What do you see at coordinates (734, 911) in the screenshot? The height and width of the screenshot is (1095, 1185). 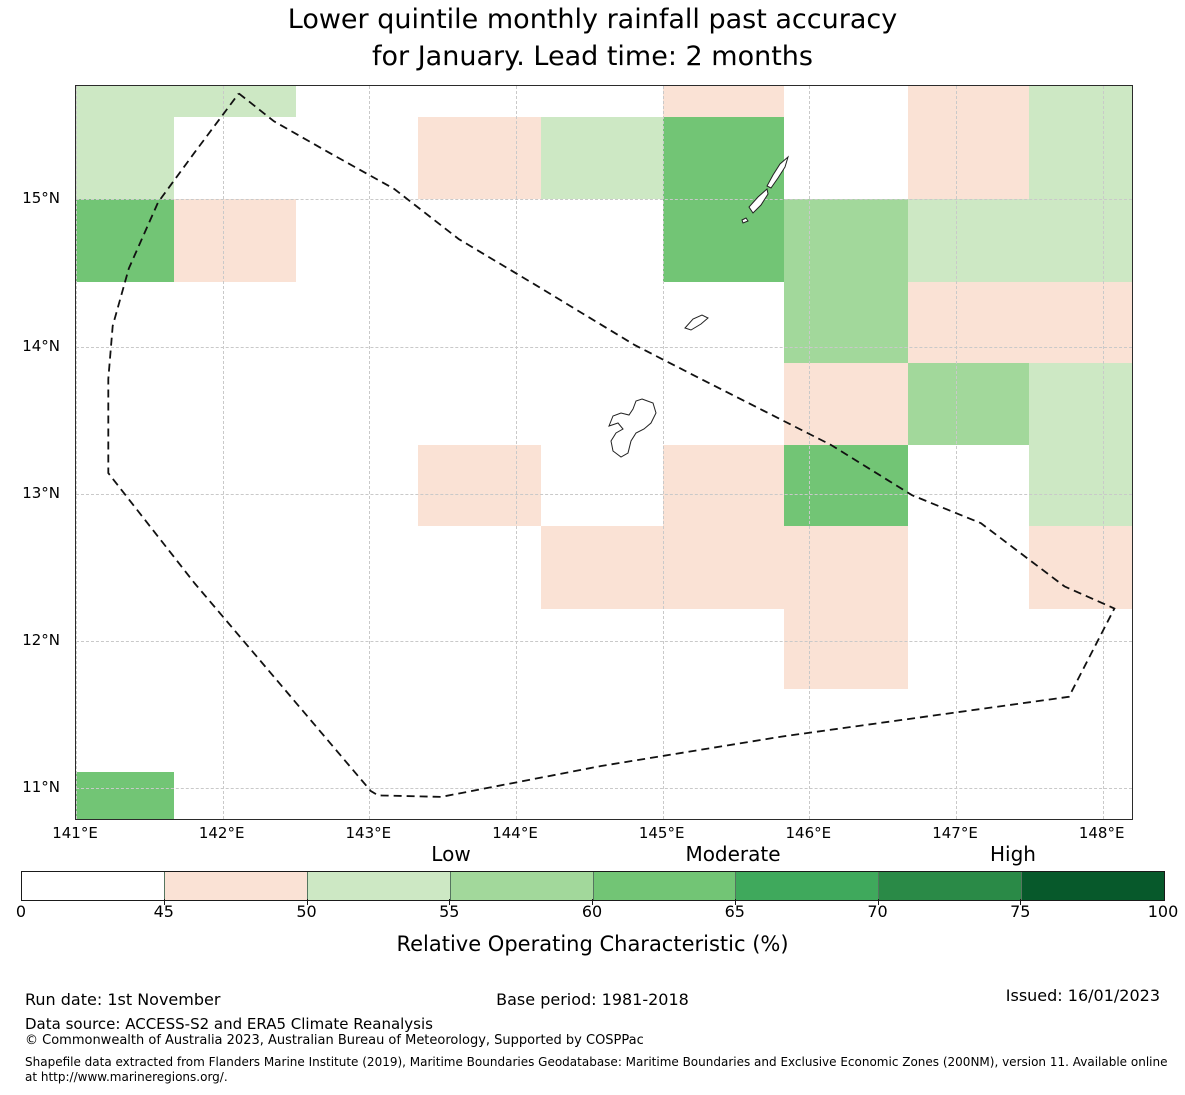 I see `colorbar-tick-label: 65` at bounding box center [734, 911].